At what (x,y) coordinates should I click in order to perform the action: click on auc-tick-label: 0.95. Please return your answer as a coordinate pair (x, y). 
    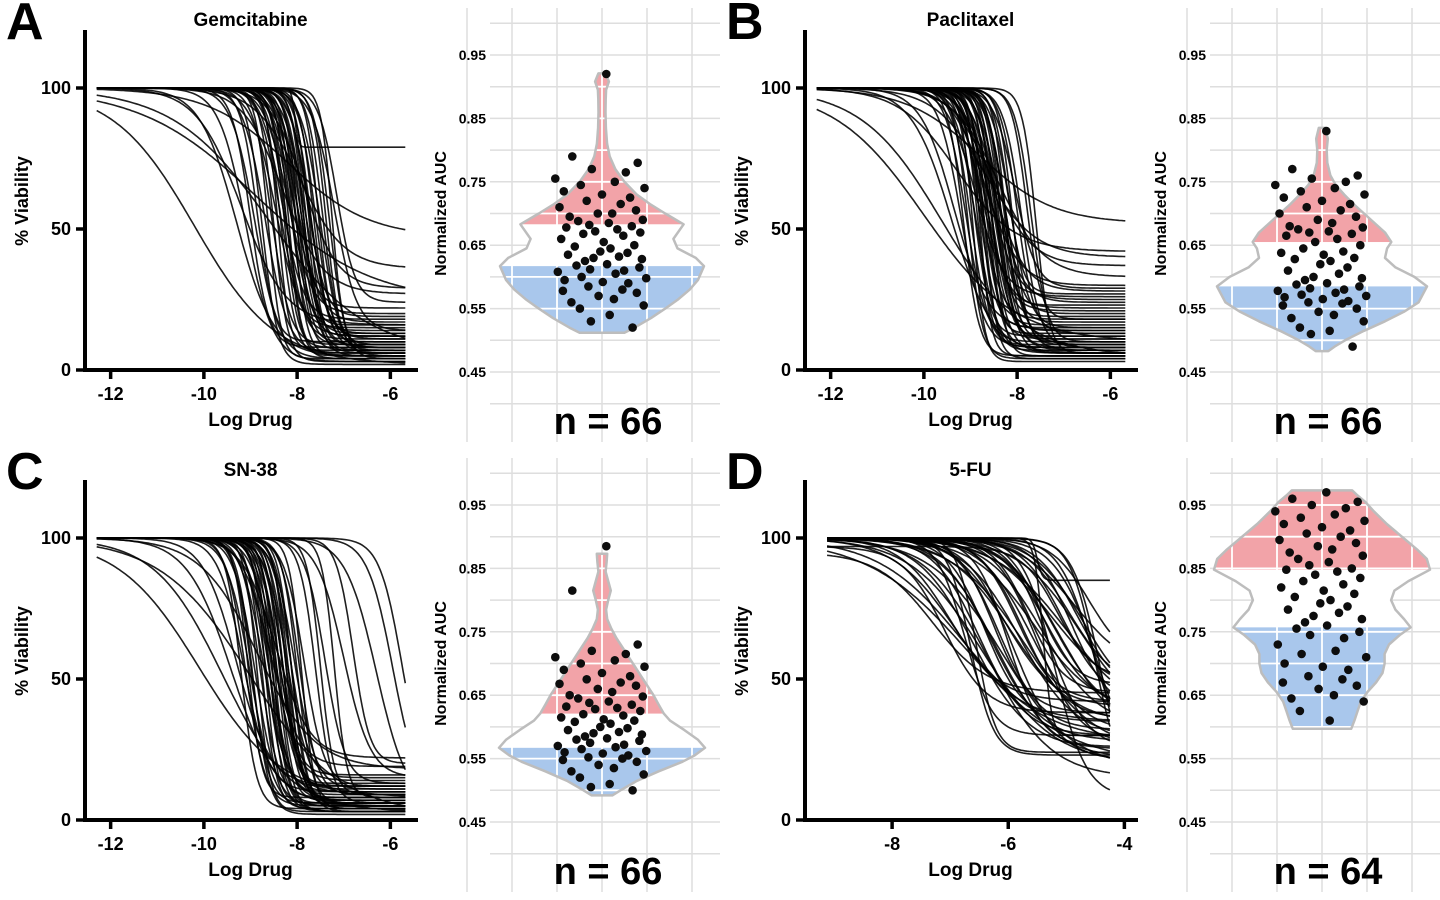
    Looking at the image, I should click on (1192, 505).